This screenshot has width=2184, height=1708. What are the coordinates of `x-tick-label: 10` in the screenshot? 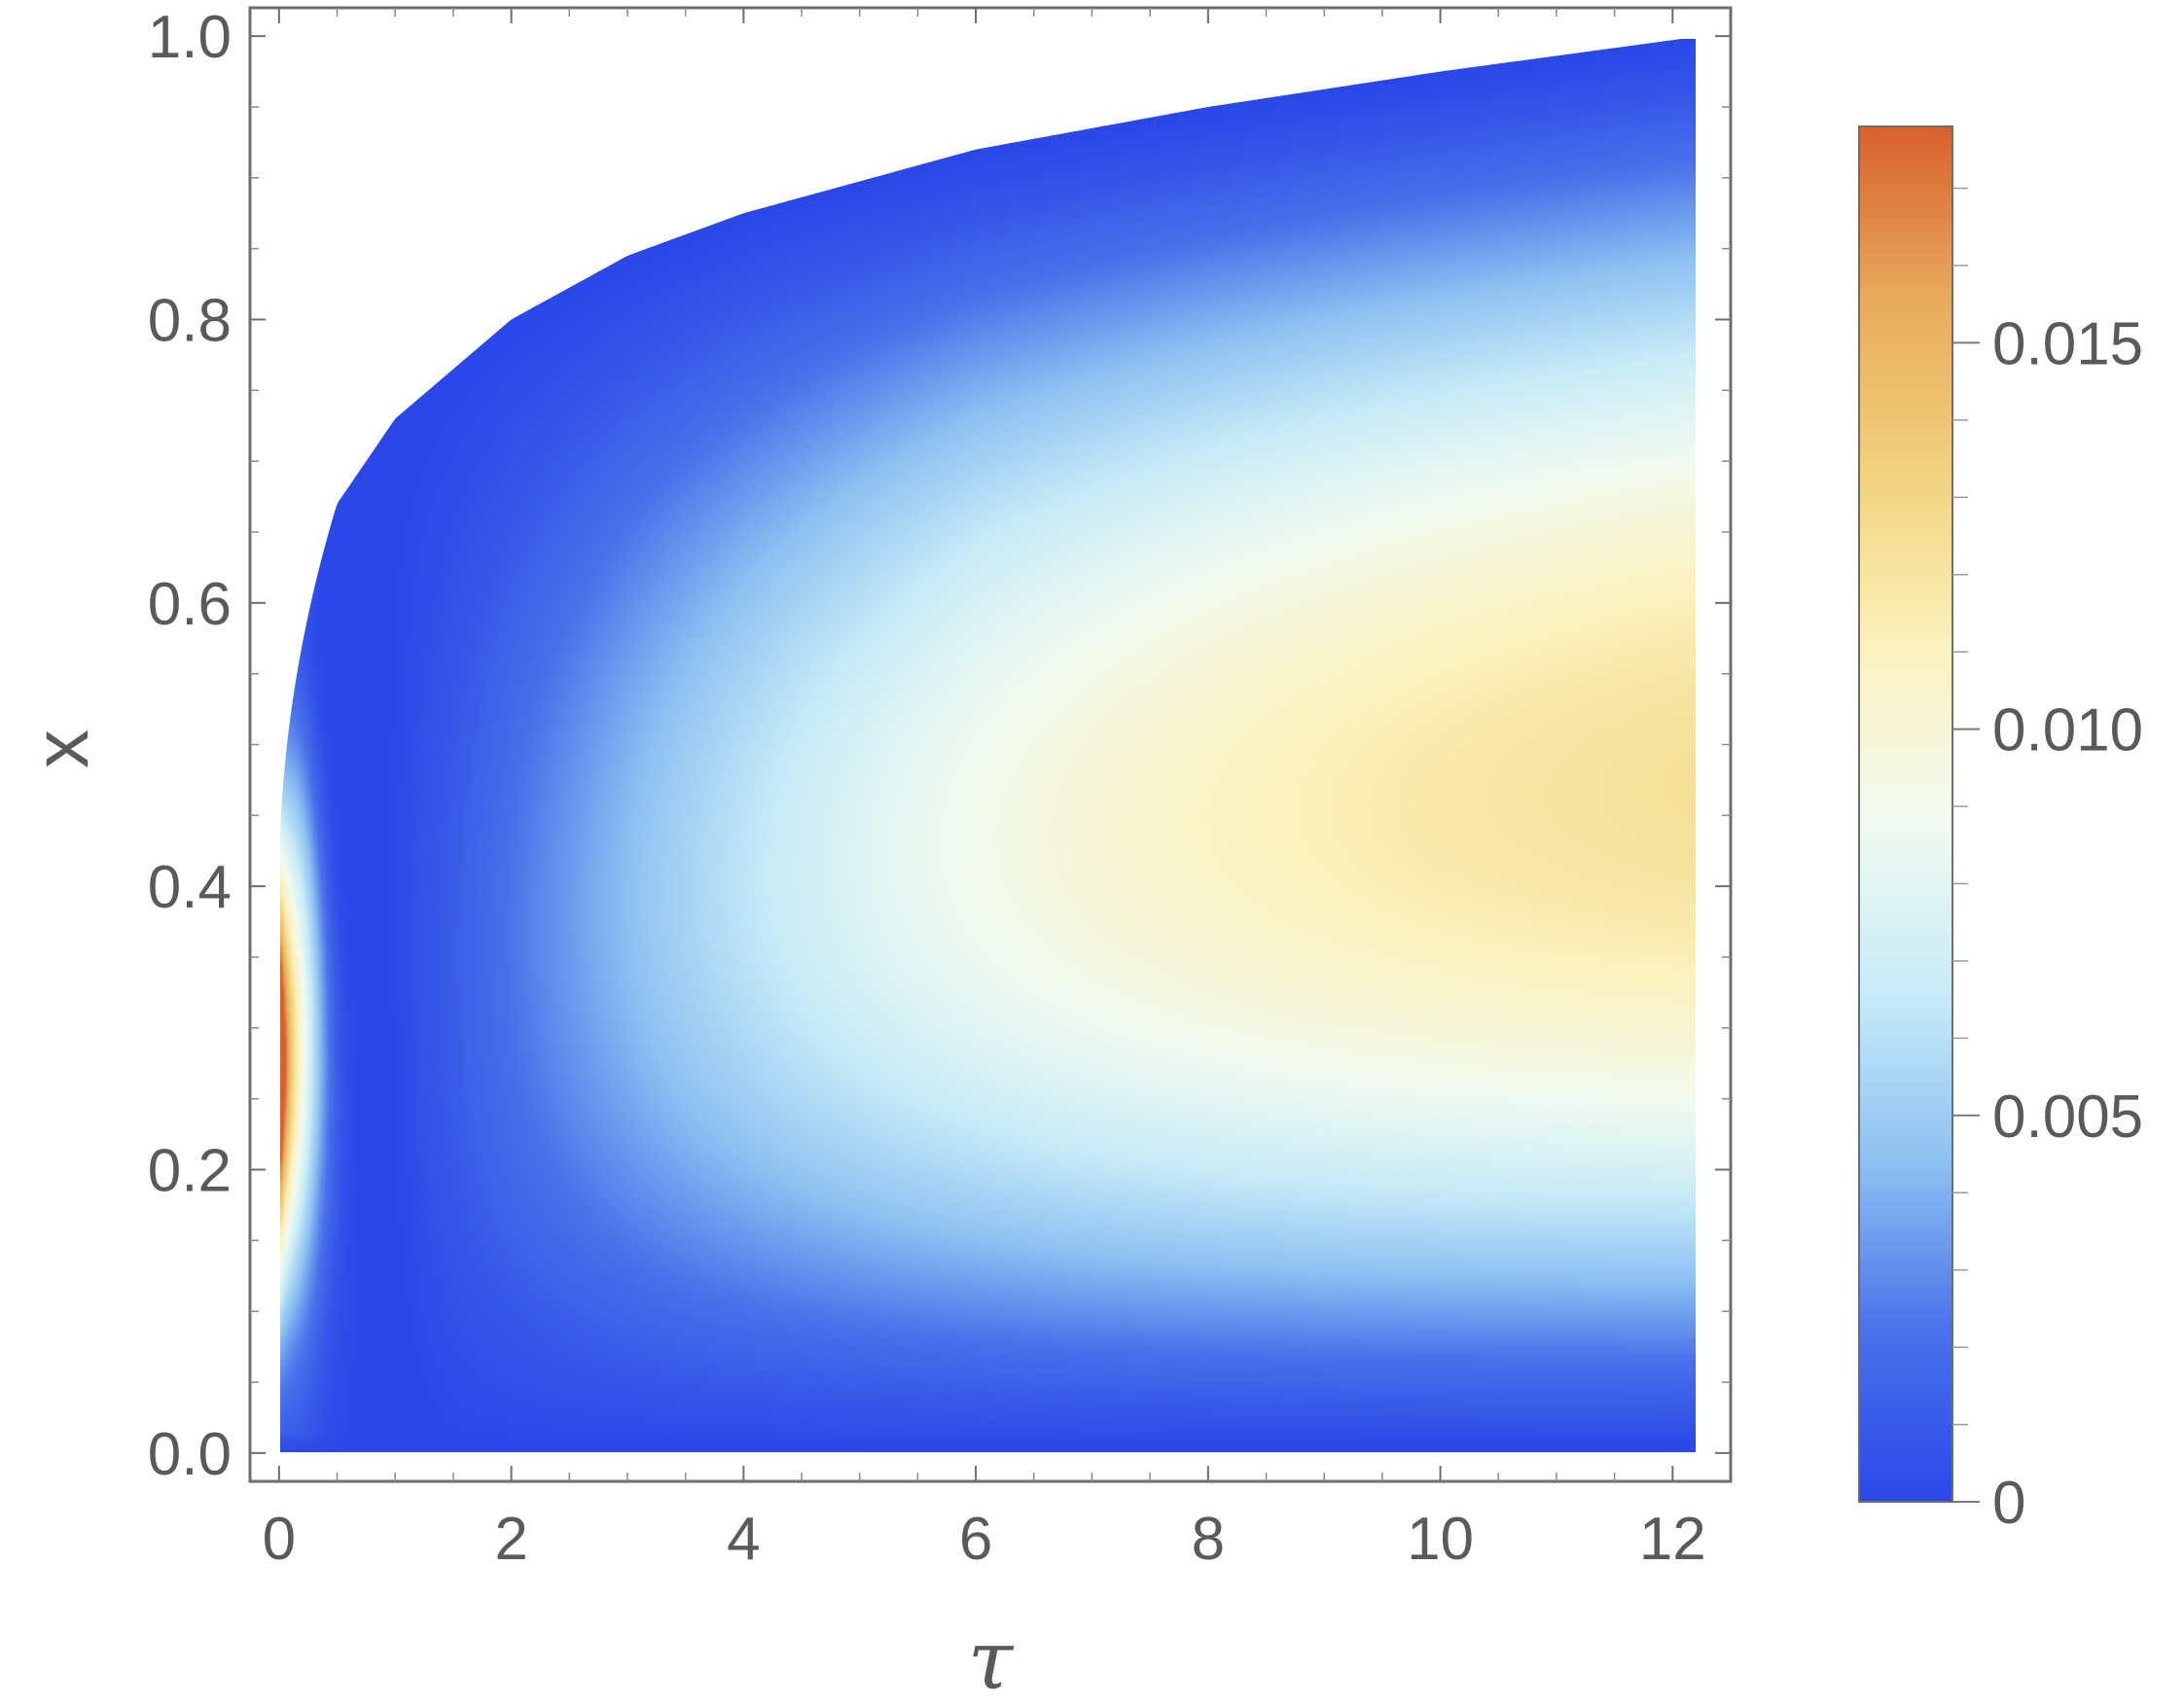 It's located at (1440, 1539).